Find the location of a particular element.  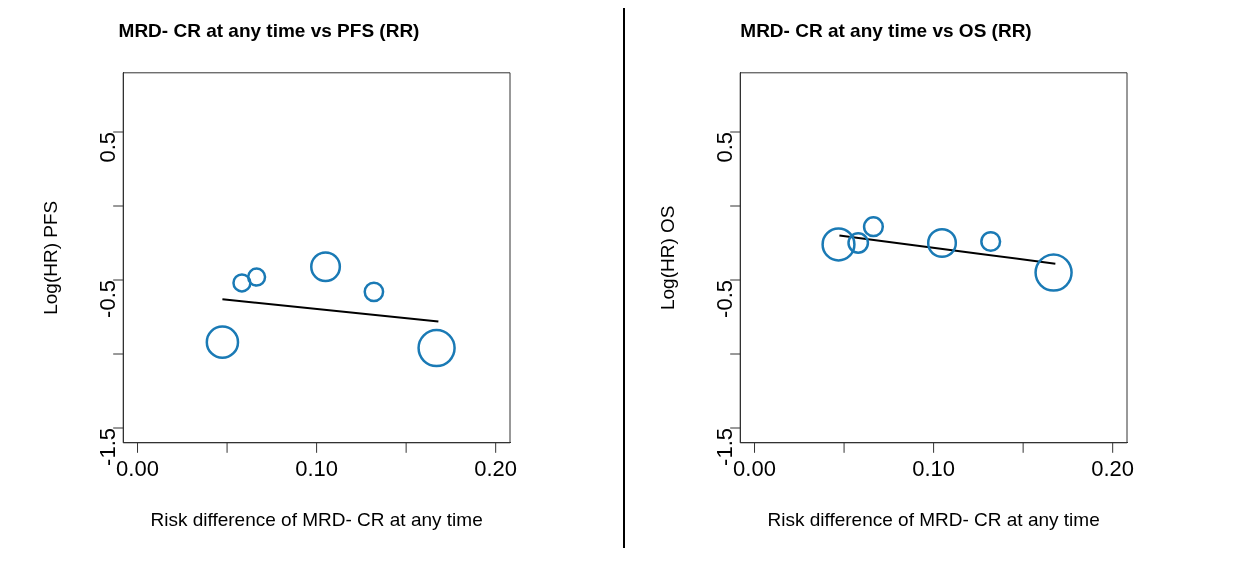

chart-title: MRD- CR at any time vs OS (RR) is located at coordinates (886, 30).